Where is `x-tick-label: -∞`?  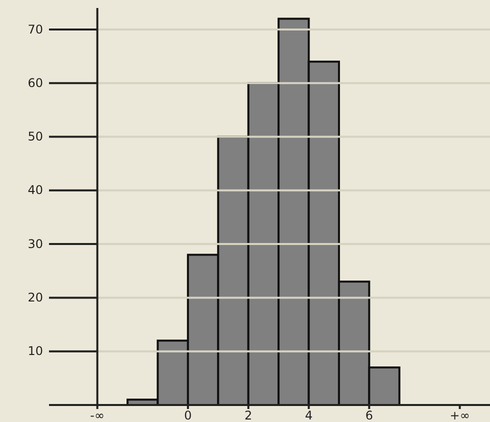
x-tick-label: -∞ is located at coordinates (97, 415).